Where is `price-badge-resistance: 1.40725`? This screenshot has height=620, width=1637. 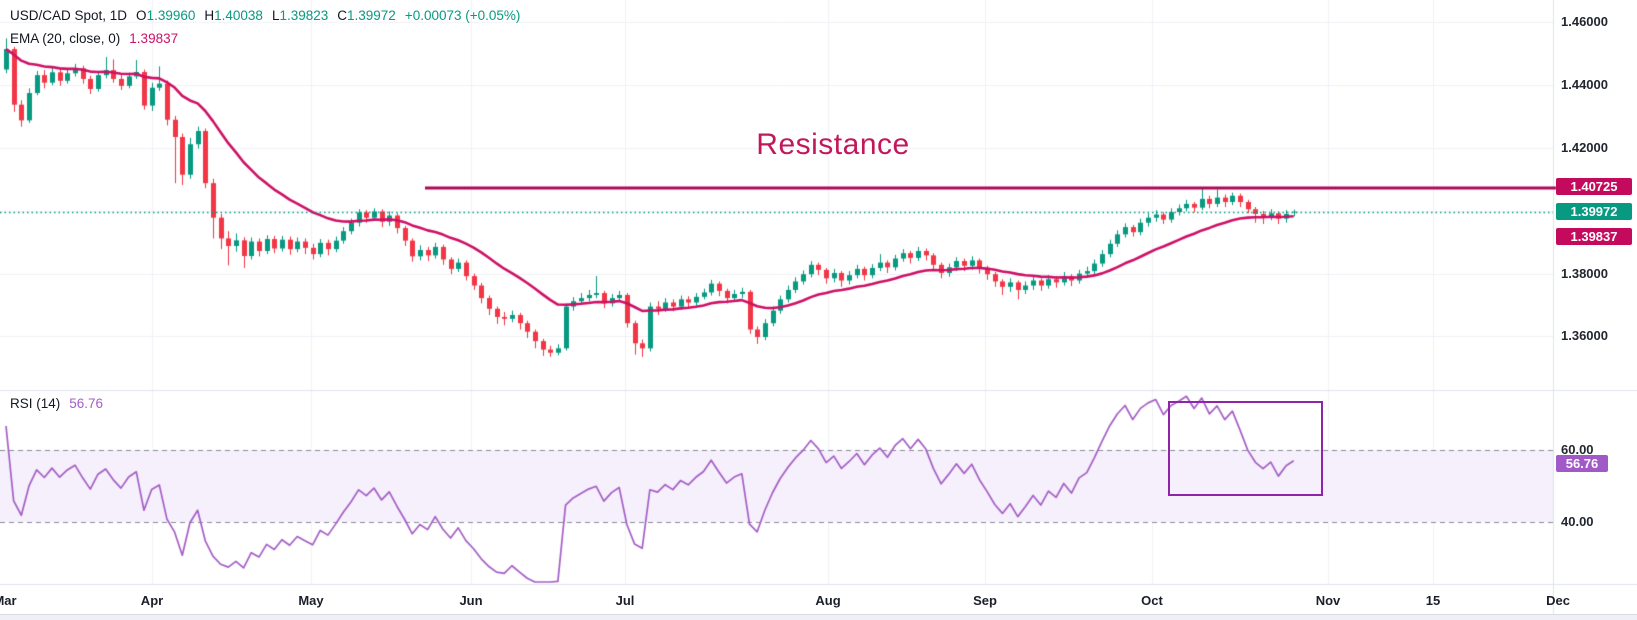
price-badge-resistance: 1.40725 is located at coordinates (1594, 186).